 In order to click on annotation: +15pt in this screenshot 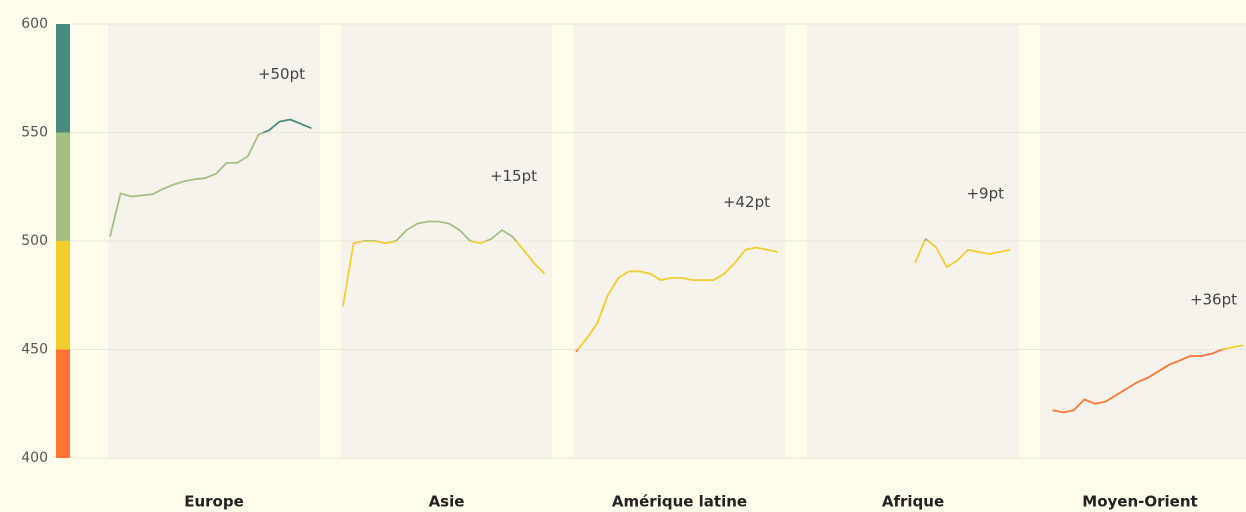, I will do `click(513, 176)`.